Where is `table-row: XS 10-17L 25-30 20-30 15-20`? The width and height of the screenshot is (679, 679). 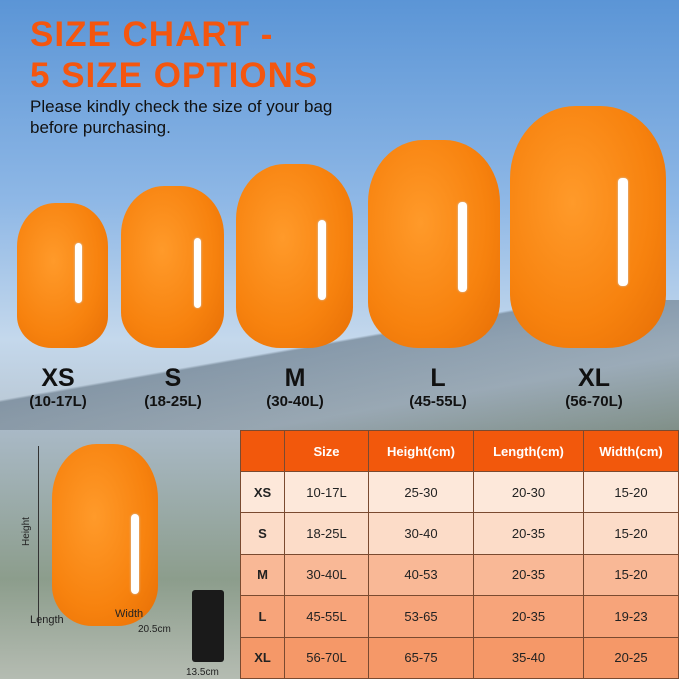 table-row: XS 10-17L 25-30 20-30 15-20 is located at coordinates (459, 492).